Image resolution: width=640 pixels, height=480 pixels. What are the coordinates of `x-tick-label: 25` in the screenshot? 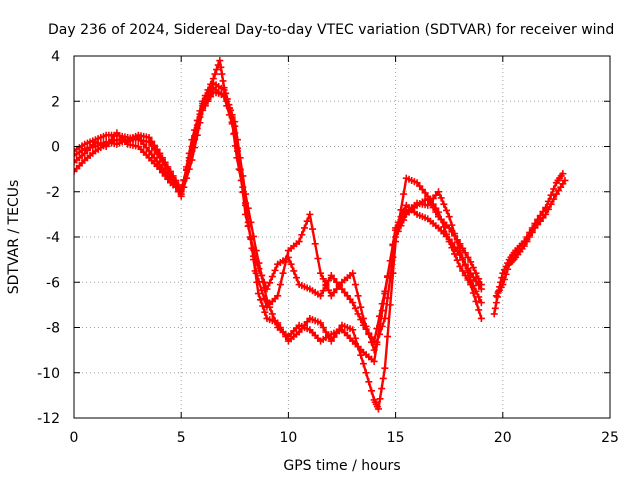 It's located at (610, 438).